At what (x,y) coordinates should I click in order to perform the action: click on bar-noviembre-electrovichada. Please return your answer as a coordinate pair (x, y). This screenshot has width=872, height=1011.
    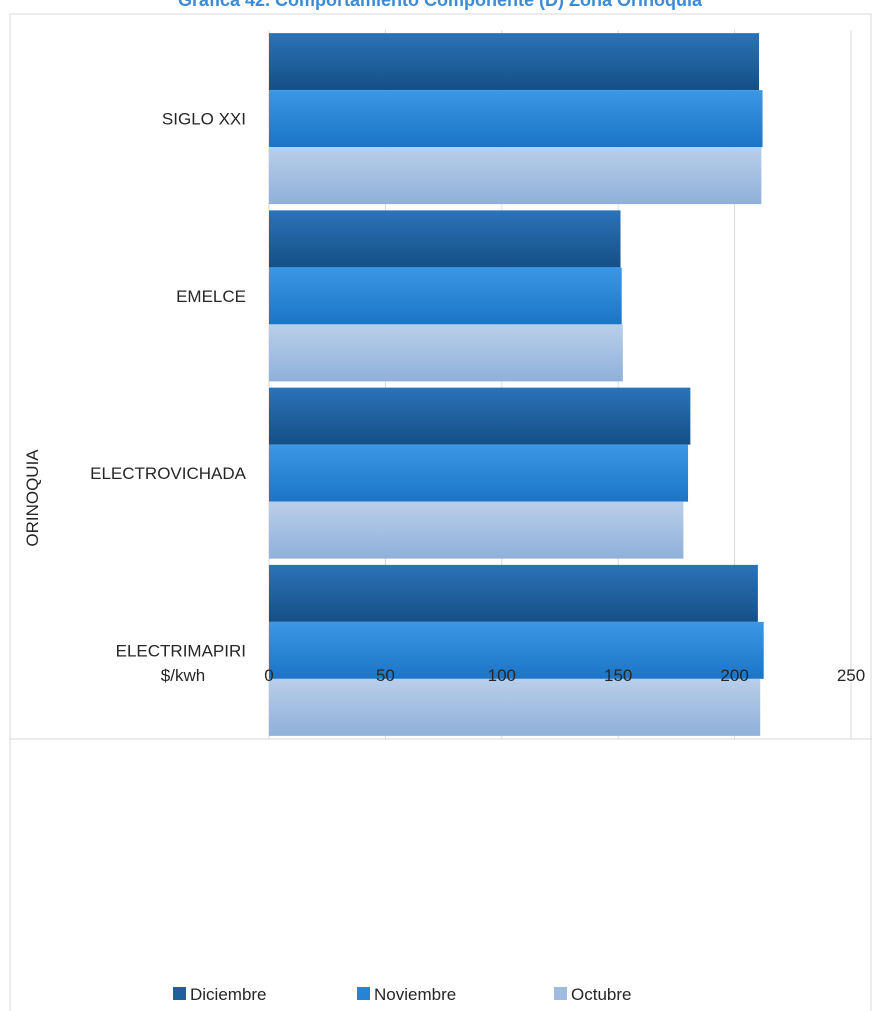
    Looking at the image, I should click on (479, 473).